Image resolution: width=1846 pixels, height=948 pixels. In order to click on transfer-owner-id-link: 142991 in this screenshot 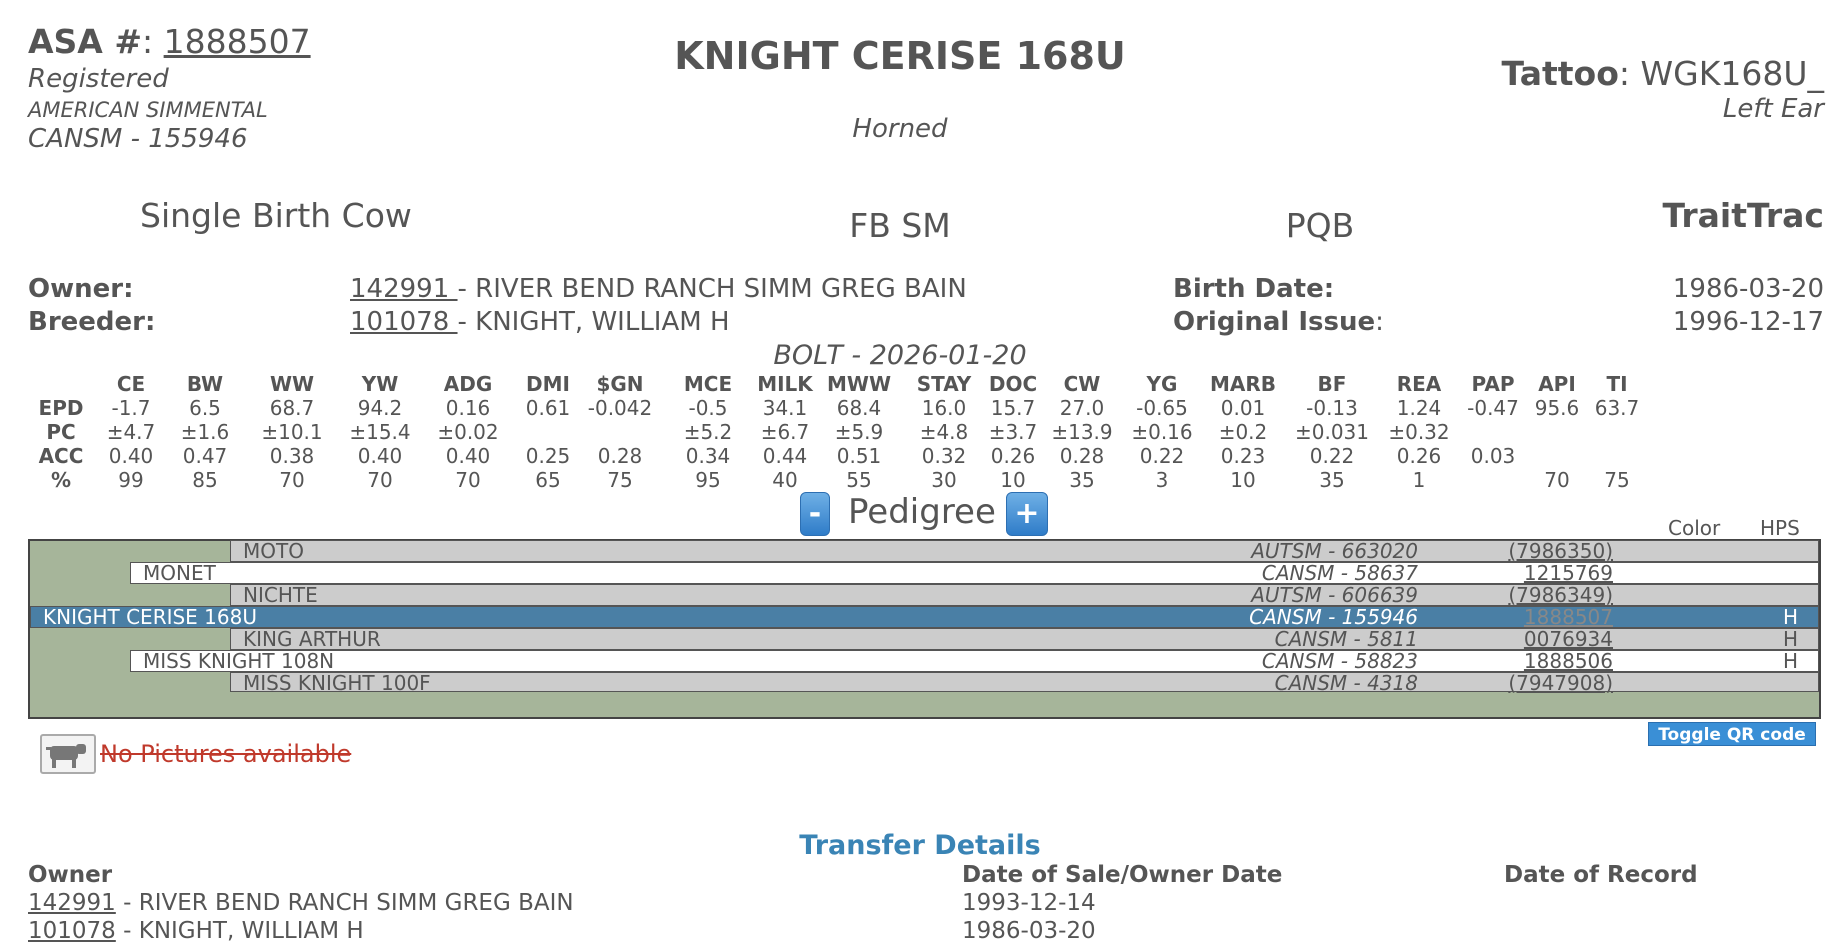, I will do `click(72, 903)`.